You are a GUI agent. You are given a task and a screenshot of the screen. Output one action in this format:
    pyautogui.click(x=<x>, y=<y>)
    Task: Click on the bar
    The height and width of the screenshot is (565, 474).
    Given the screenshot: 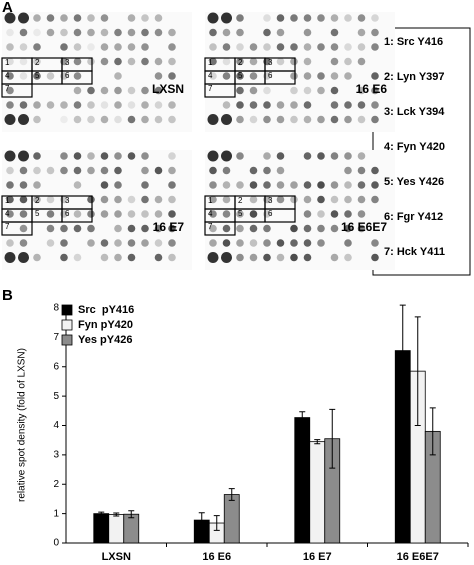 What is the action you would take?
    pyautogui.click(x=131, y=528)
    